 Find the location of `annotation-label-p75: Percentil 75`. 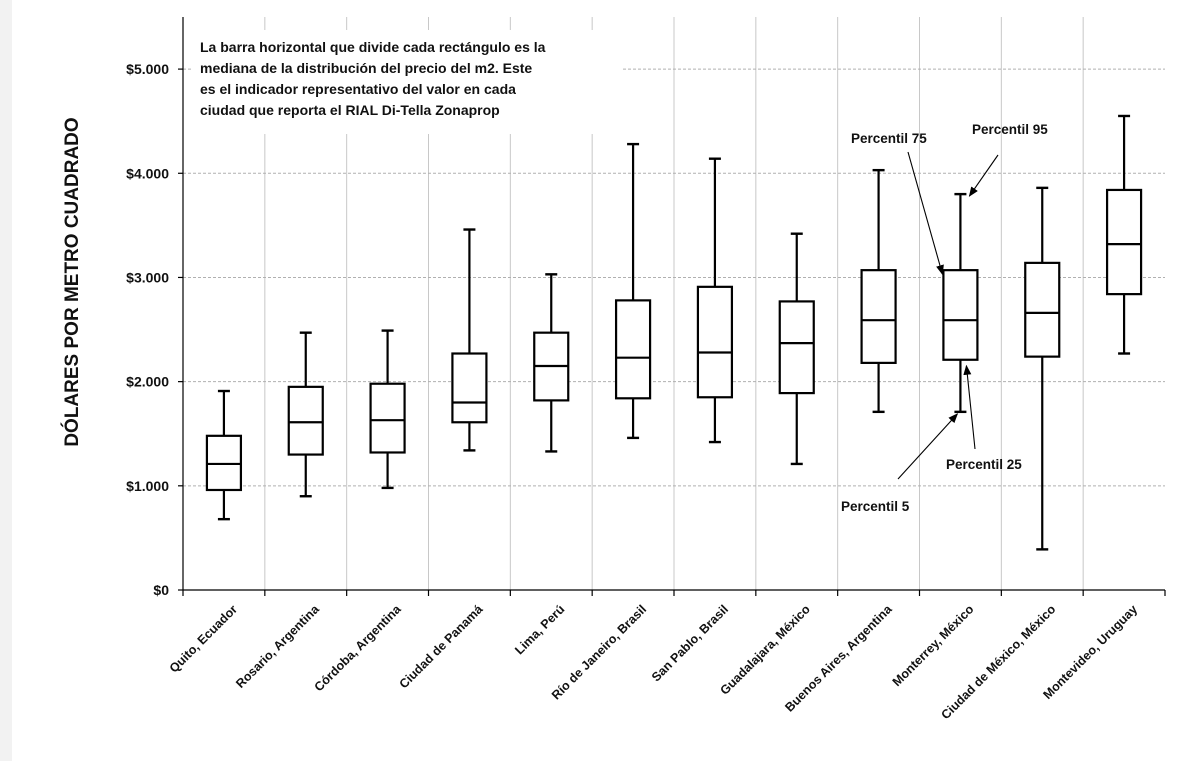

annotation-label-p75: Percentil 75 is located at coordinates (889, 138).